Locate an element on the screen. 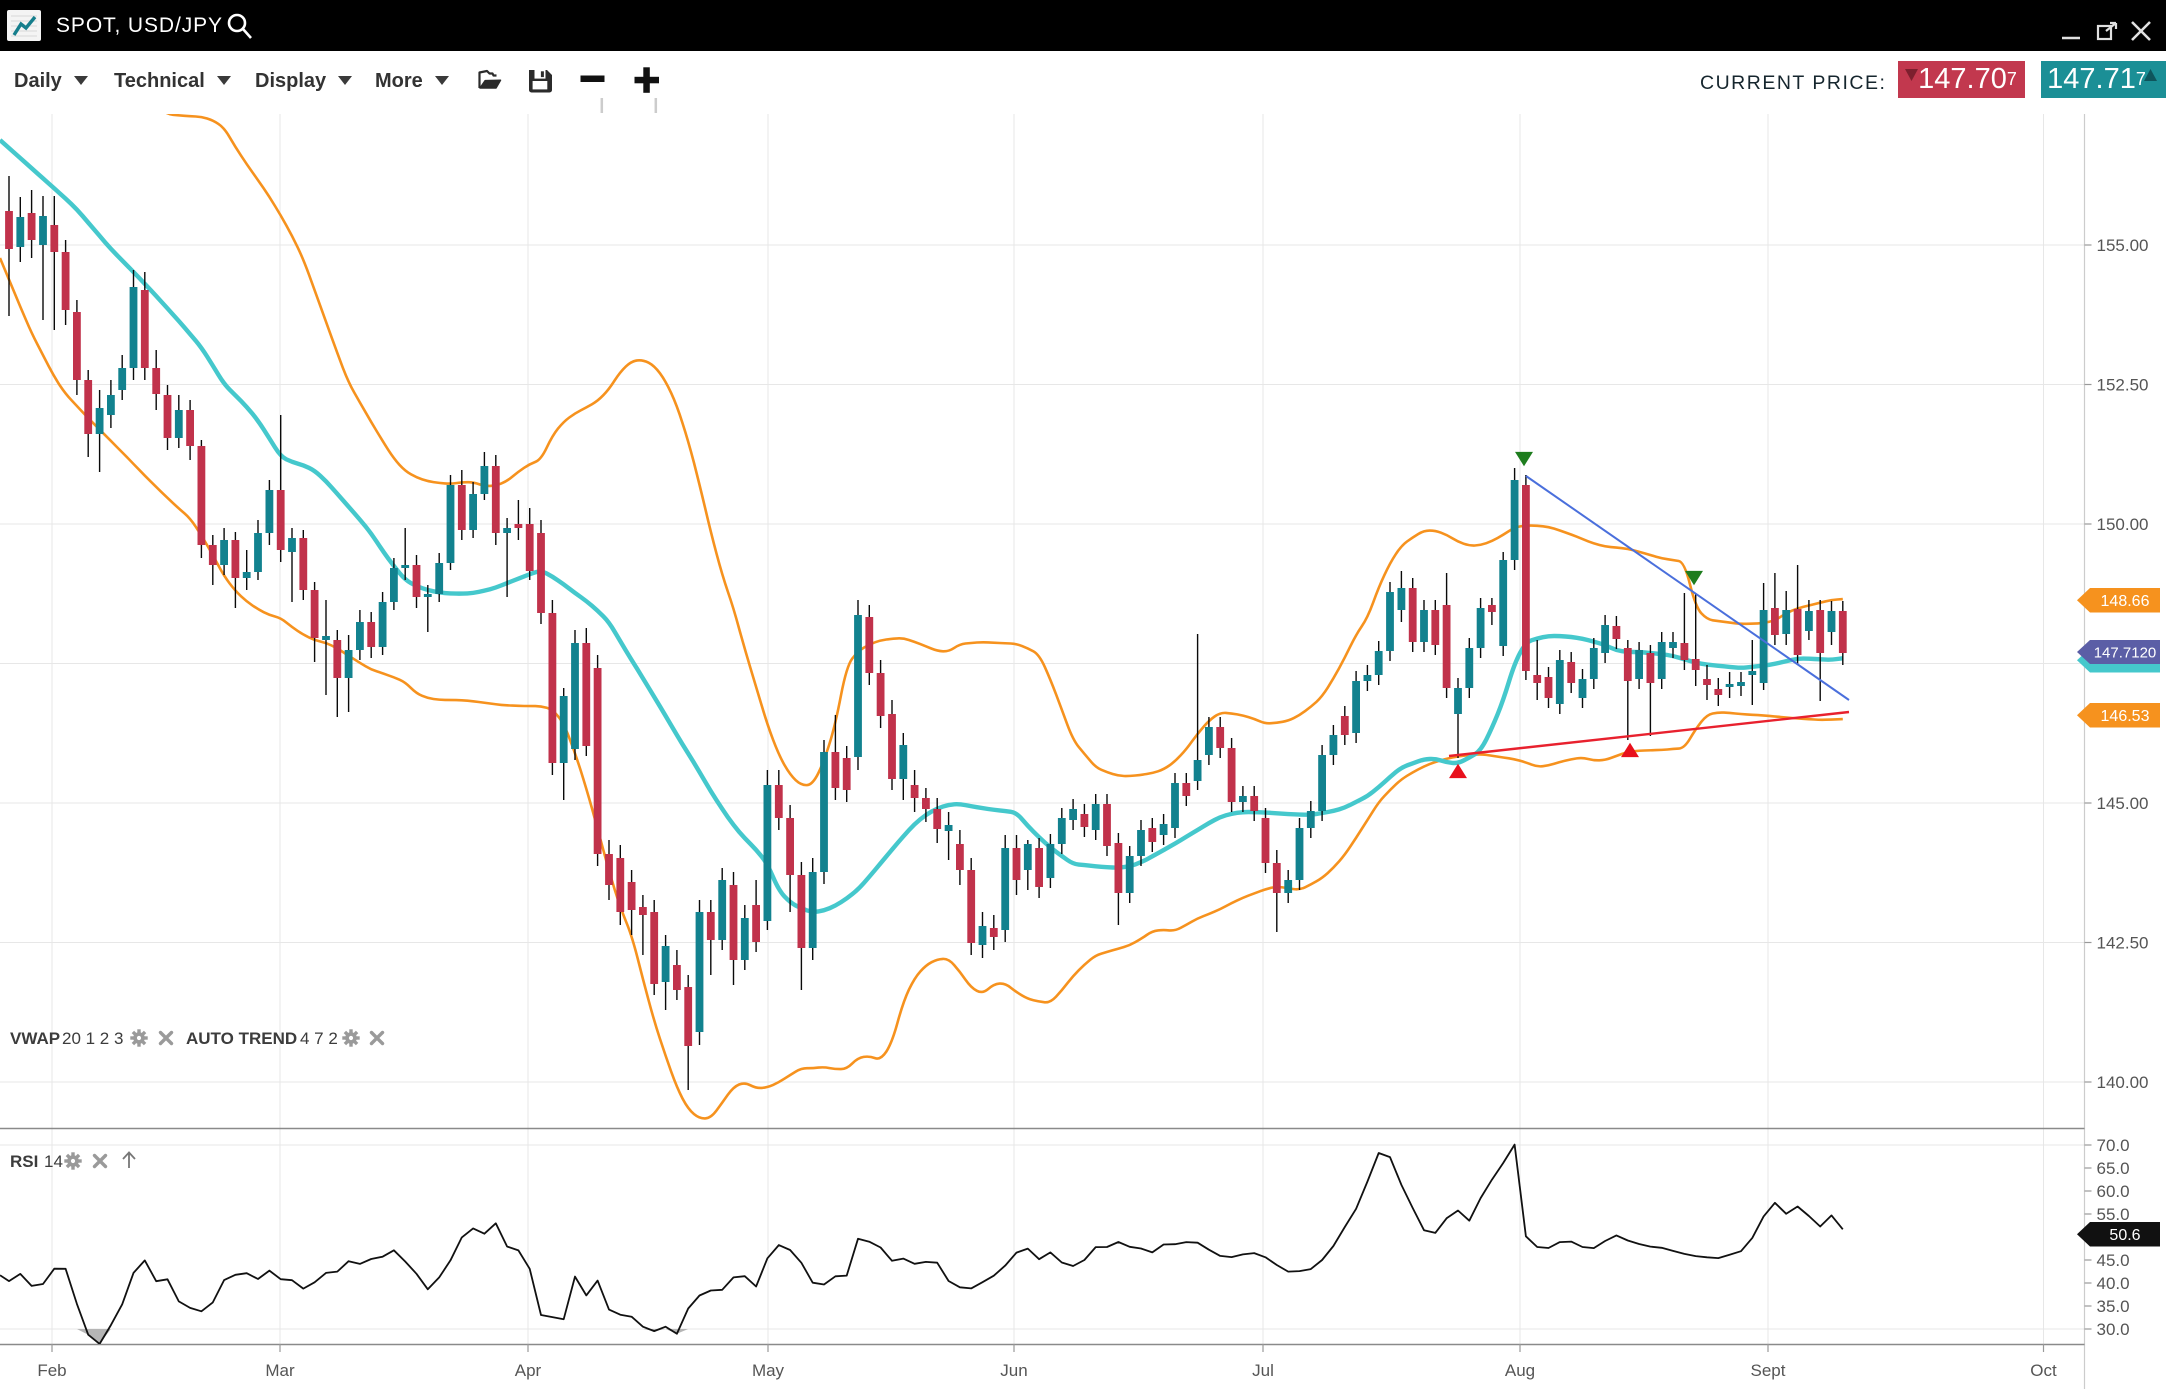  svg-text: 140.00 is located at coordinates (2123, 1082).